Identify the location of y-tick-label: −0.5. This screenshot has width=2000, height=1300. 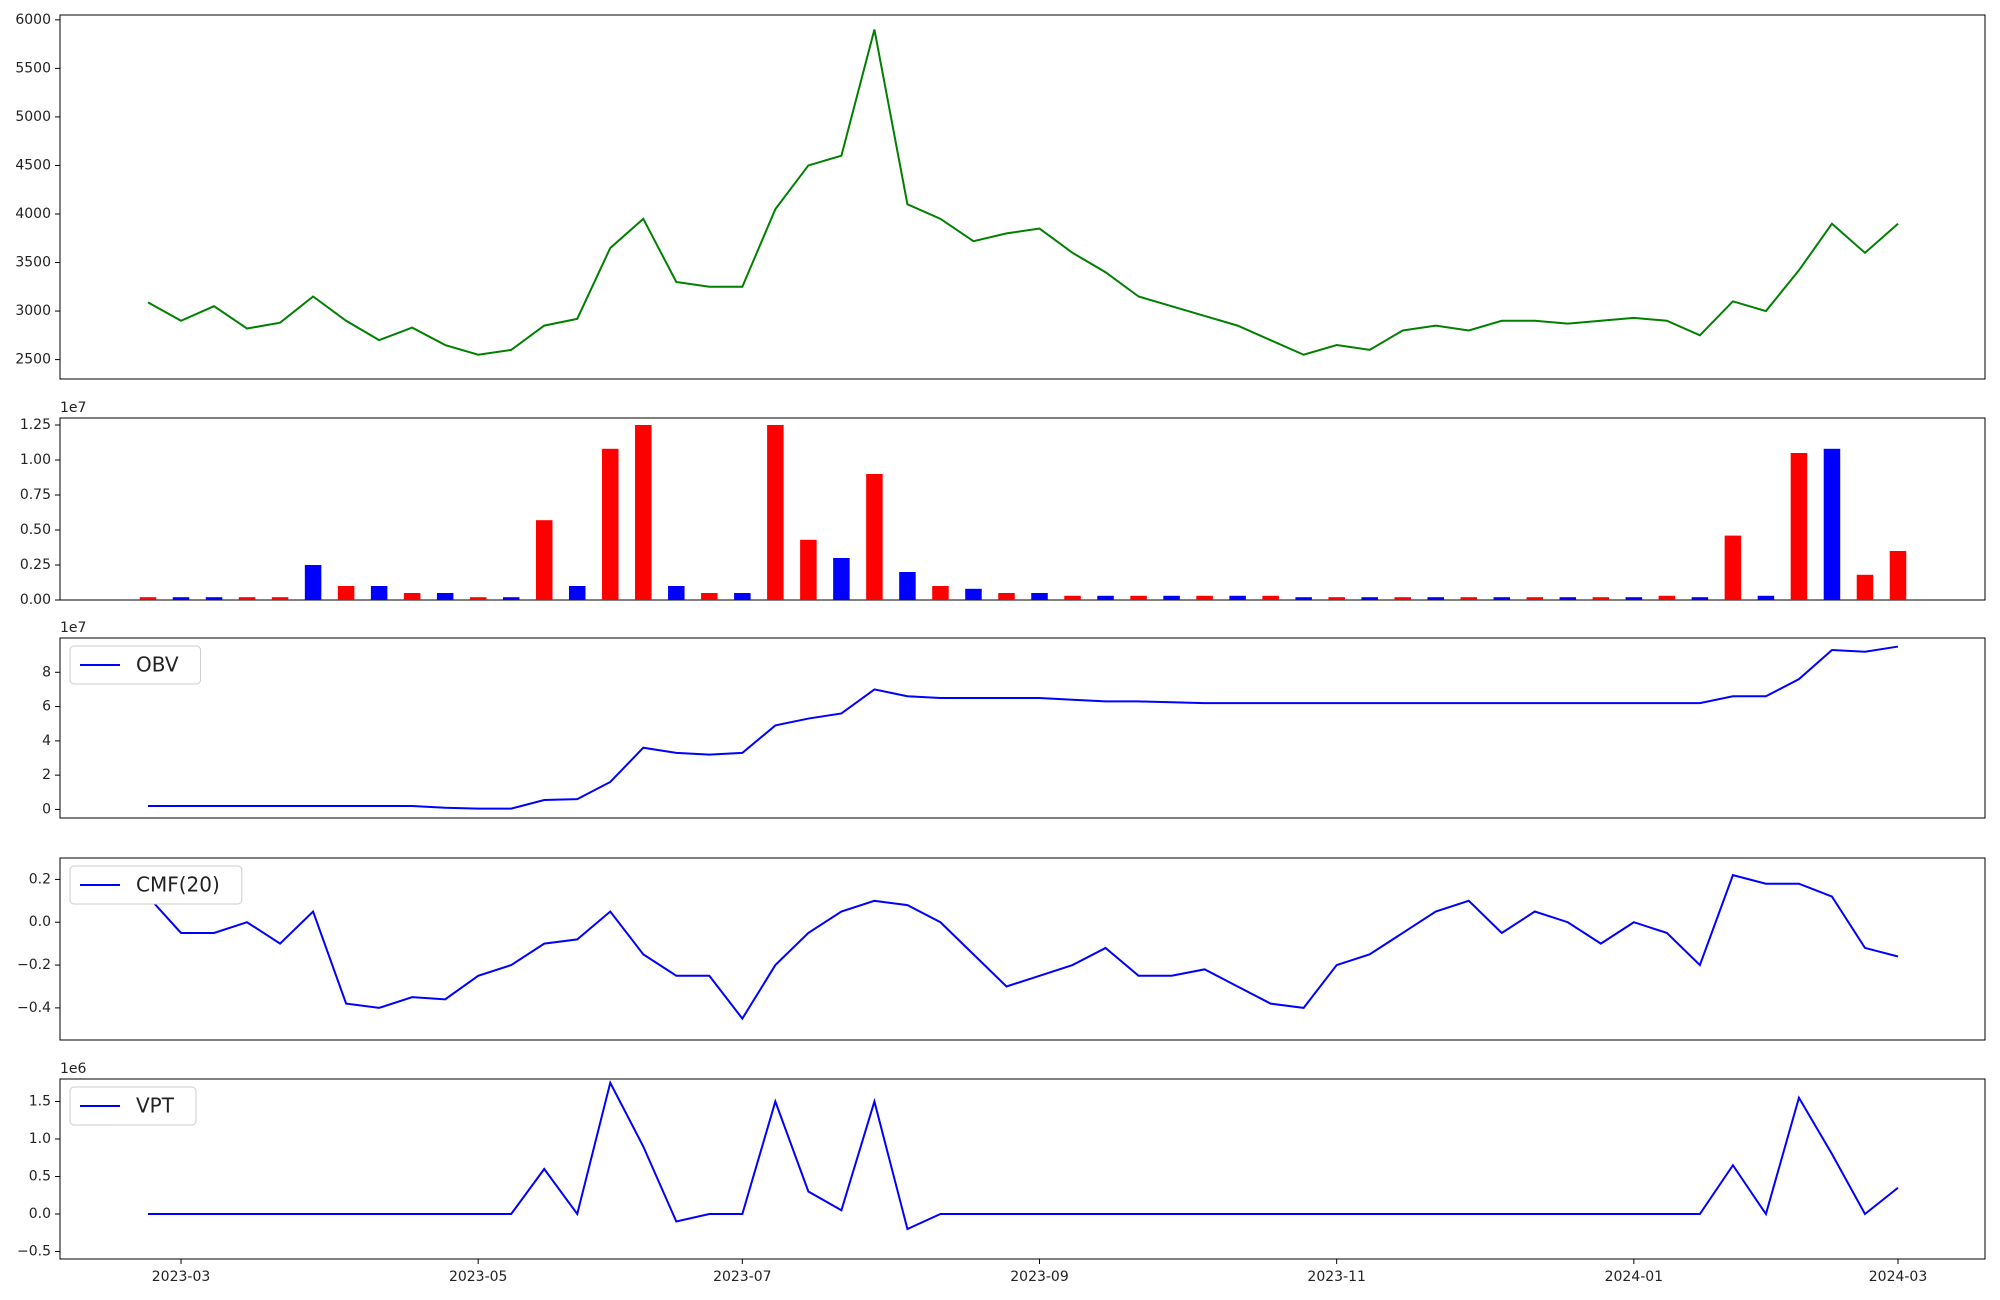
(34, 1252).